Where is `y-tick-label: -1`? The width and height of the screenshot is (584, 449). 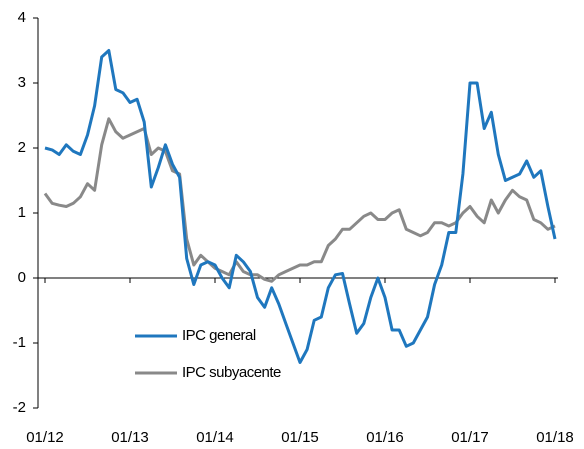 y-tick-label: -1 is located at coordinates (19, 342).